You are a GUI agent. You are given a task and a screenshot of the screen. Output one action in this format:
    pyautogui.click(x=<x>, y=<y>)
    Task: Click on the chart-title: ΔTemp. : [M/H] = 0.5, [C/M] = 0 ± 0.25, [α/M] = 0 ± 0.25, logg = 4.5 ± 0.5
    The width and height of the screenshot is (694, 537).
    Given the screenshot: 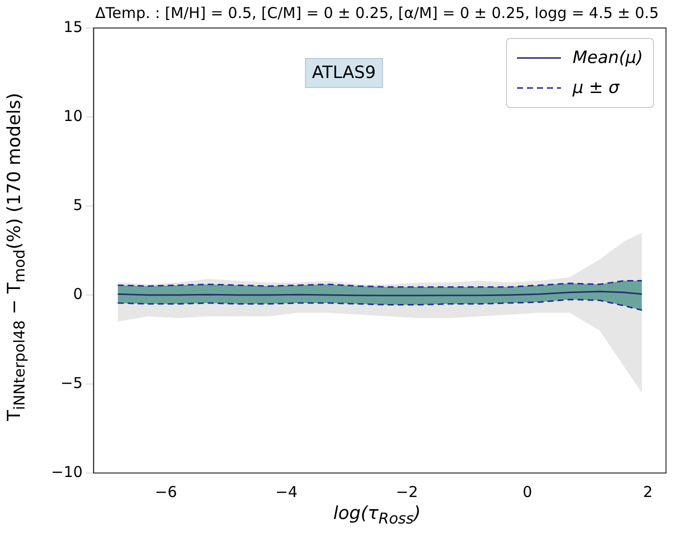 What is the action you would take?
    pyautogui.click(x=377, y=13)
    